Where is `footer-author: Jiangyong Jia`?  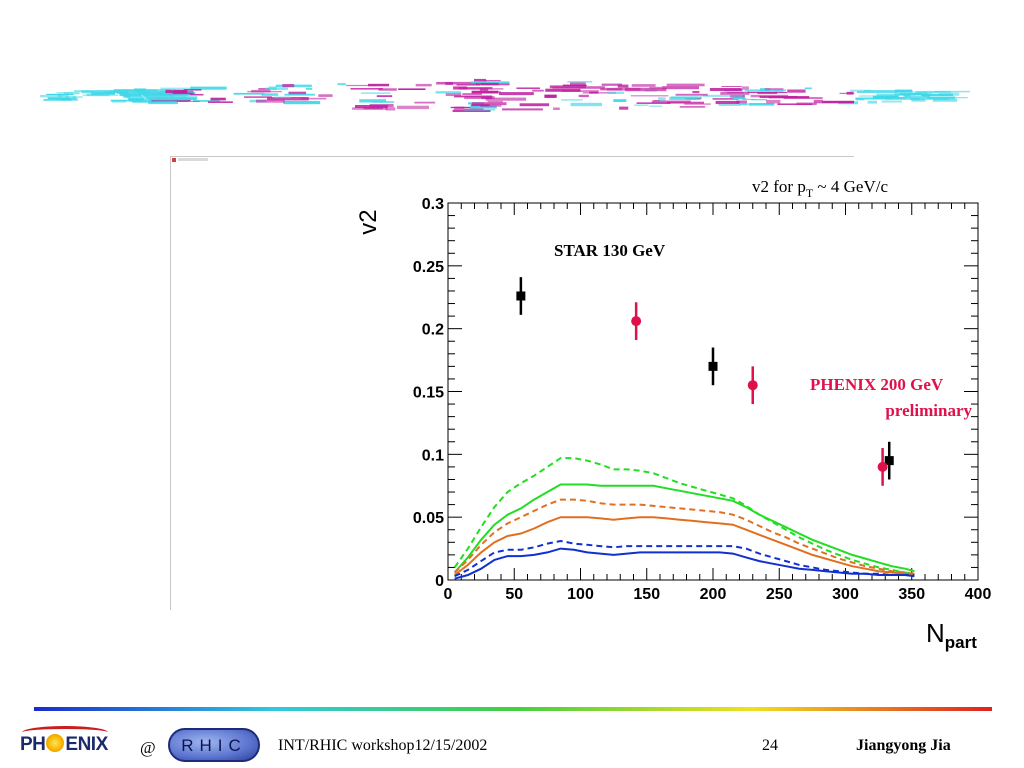 footer-author: Jiangyong Jia is located at coordinates (903, 745).